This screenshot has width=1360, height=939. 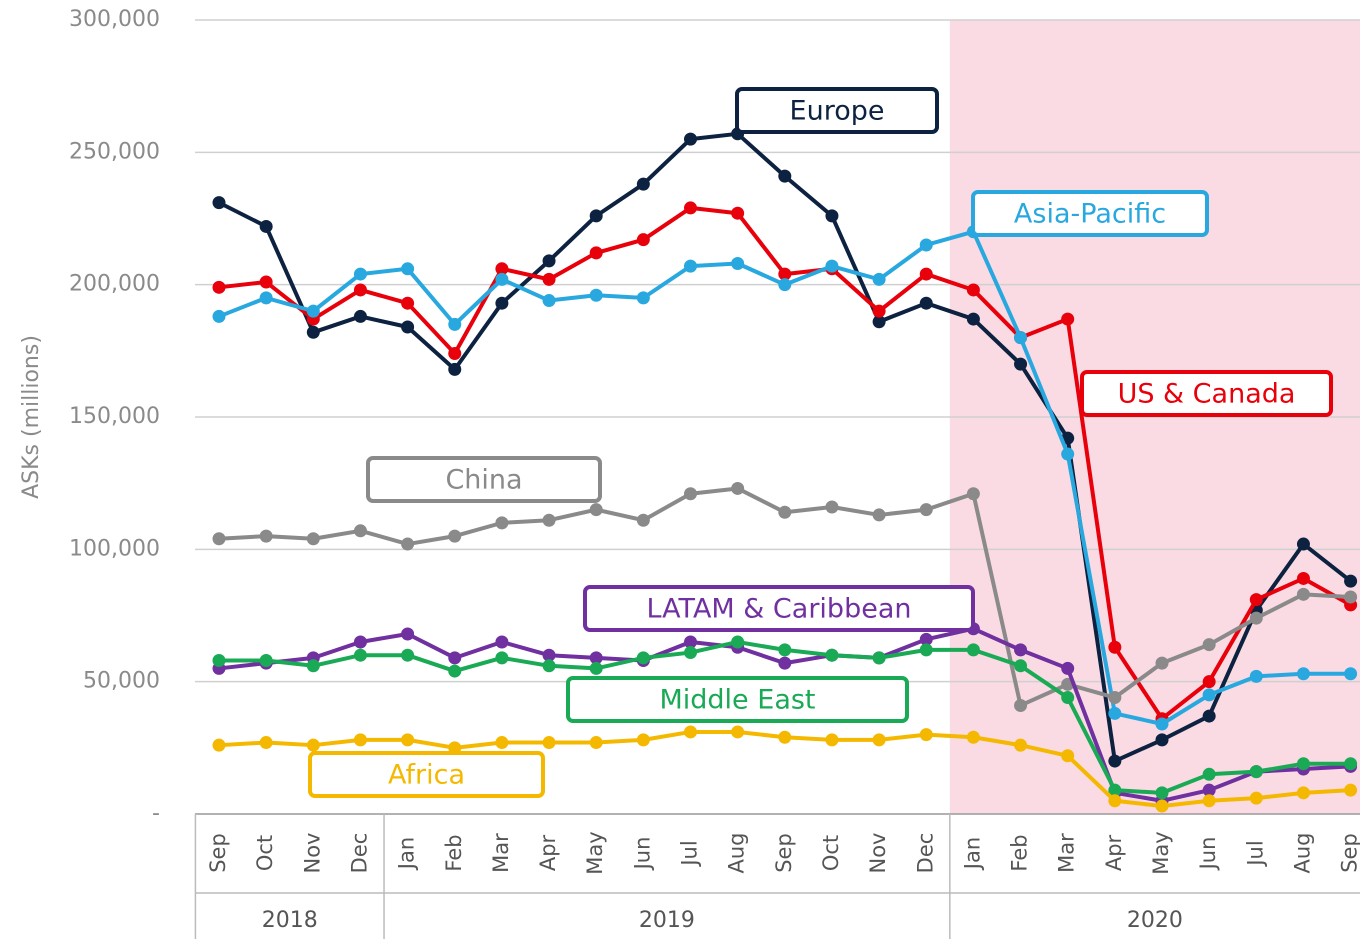 What do you see at coordinates (114, 151) in the screenshot?
I see `y-tick-label: 250,000` at bounding box center [114, 151].